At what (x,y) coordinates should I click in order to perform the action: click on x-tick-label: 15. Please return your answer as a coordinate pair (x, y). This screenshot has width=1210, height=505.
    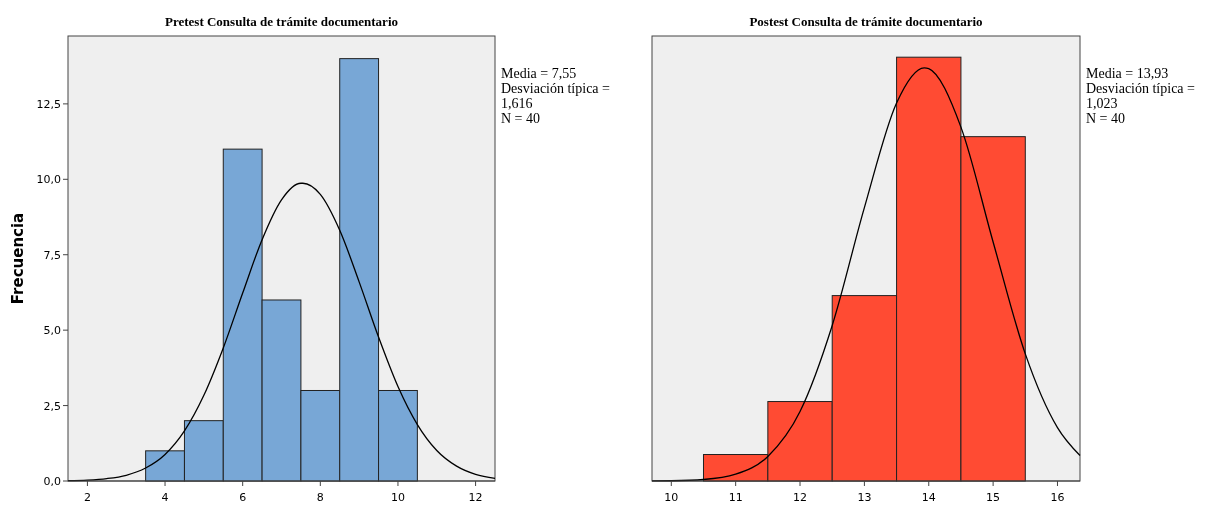
    Looking at the image, I should click on (993, 497).